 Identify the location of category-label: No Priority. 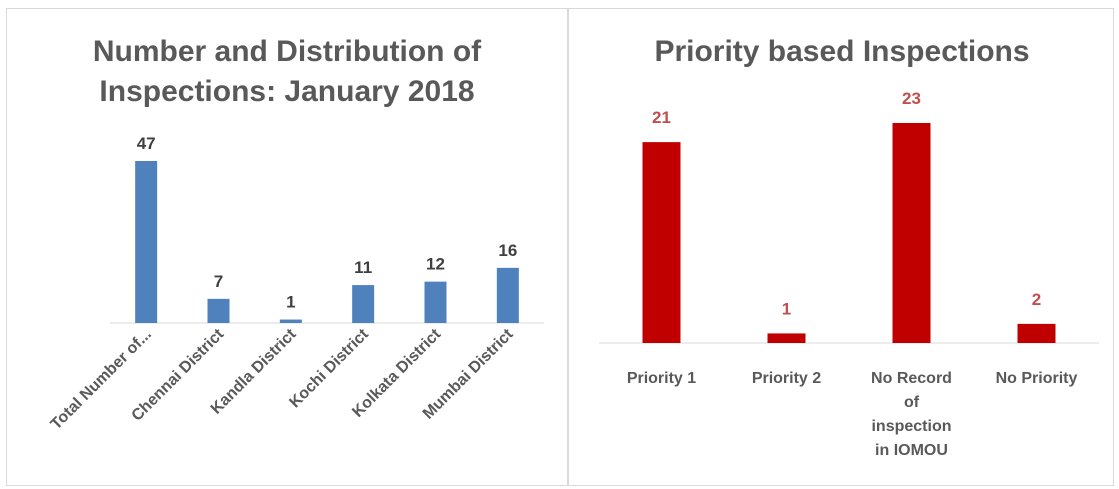
(1037, 378).